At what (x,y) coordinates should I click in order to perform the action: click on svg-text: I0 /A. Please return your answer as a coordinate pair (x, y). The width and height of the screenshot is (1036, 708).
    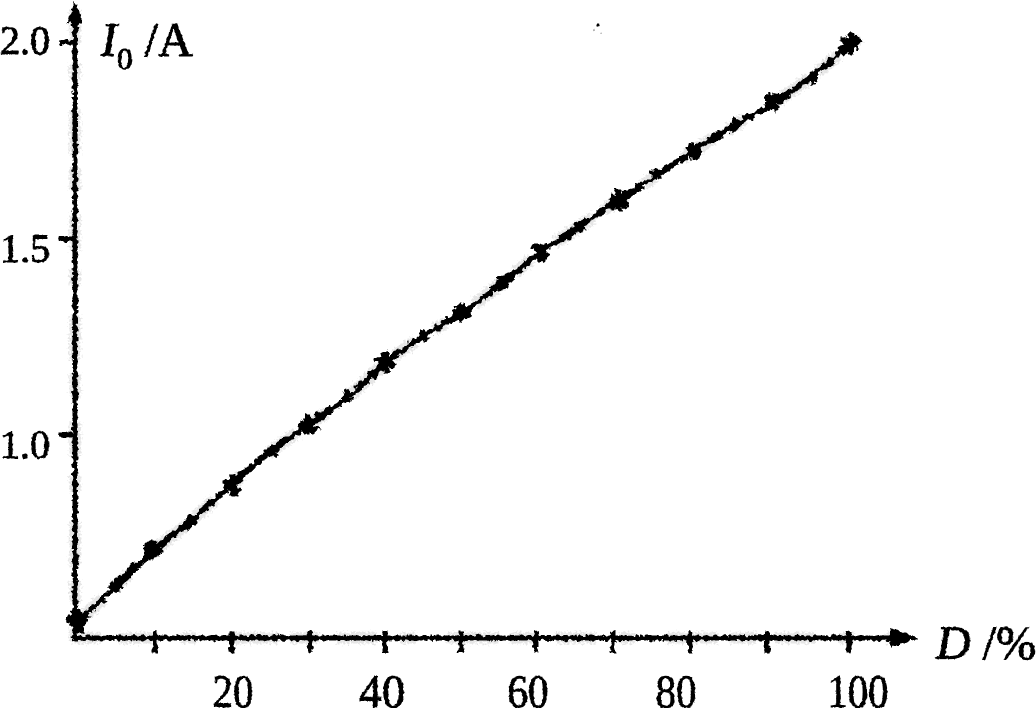
    Looking at the image, I should click on (146, 45).